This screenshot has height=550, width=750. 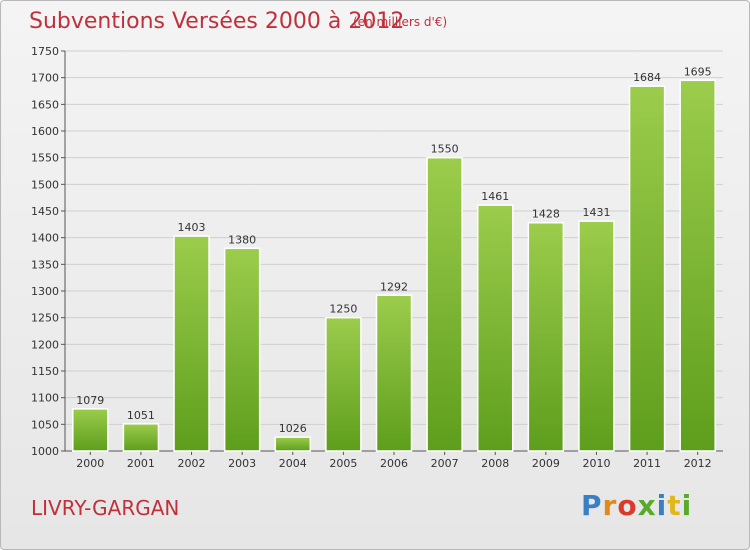 I want to click on bar-2004, so click(x=293, y=444).